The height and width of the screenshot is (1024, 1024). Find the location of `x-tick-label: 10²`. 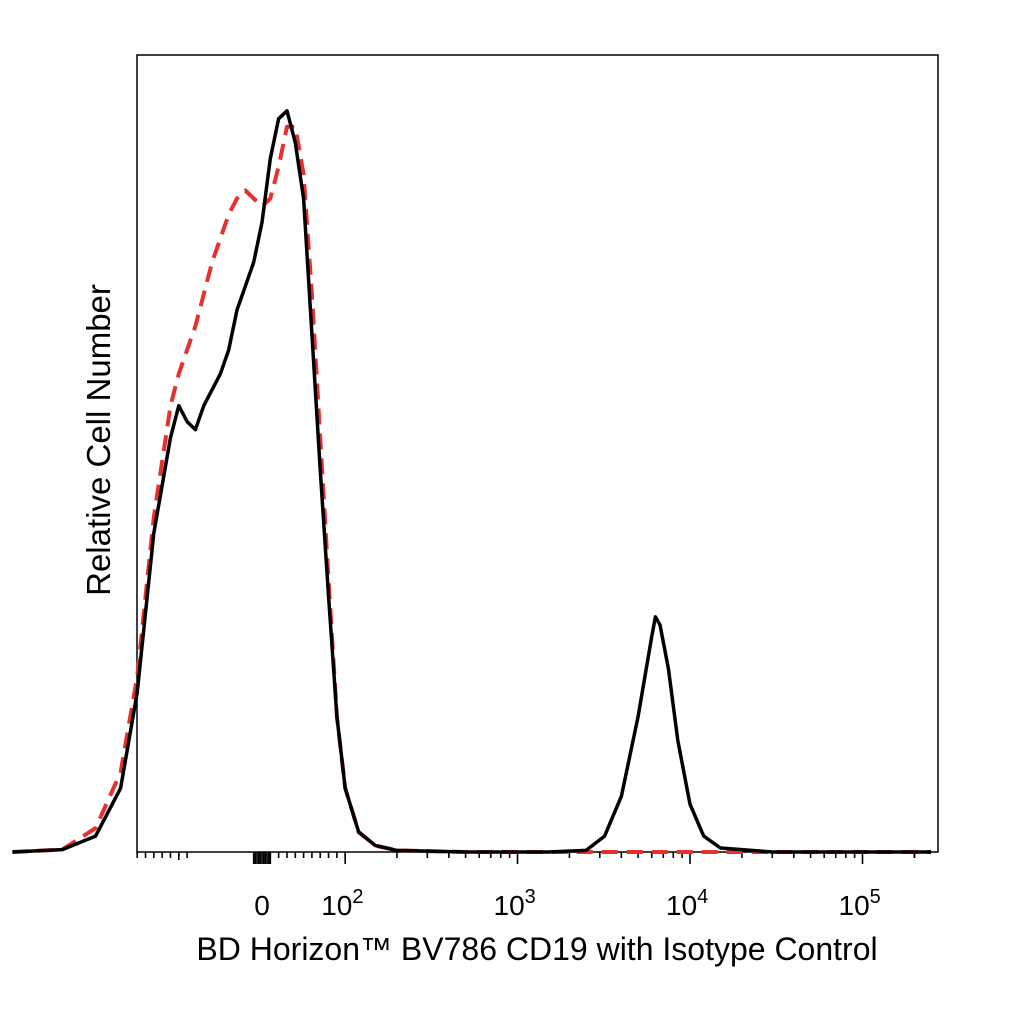

x-tick-label: 10² is located at coordinates (342, 903).